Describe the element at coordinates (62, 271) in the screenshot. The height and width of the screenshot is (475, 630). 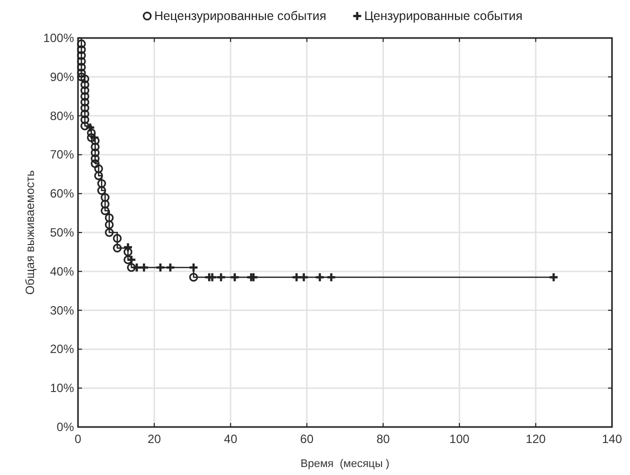
I see `y-tick-label: 40%` at that location.